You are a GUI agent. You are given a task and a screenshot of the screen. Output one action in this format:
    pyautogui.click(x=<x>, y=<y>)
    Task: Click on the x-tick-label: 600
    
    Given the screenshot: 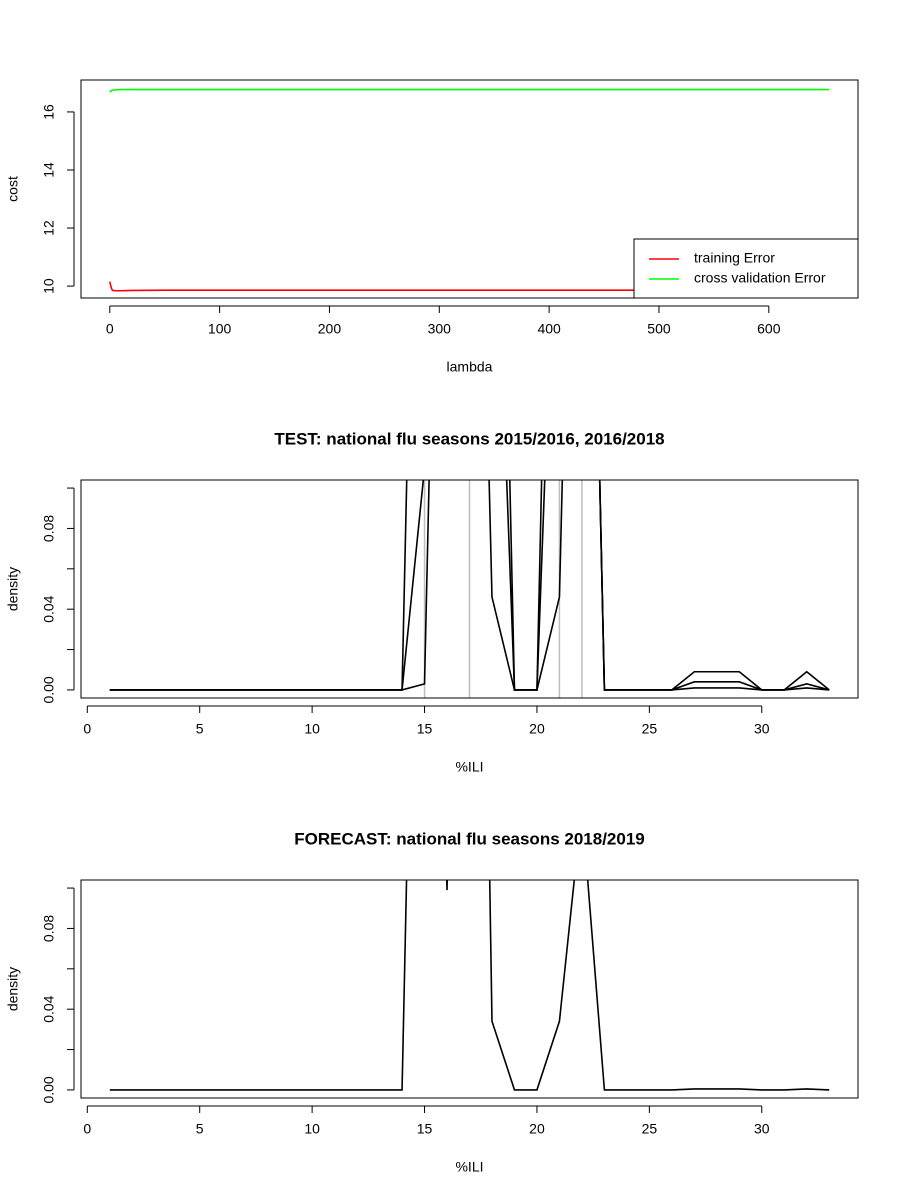 What is the action you would take?
    pyautogui.click(x=769, y=329)
    